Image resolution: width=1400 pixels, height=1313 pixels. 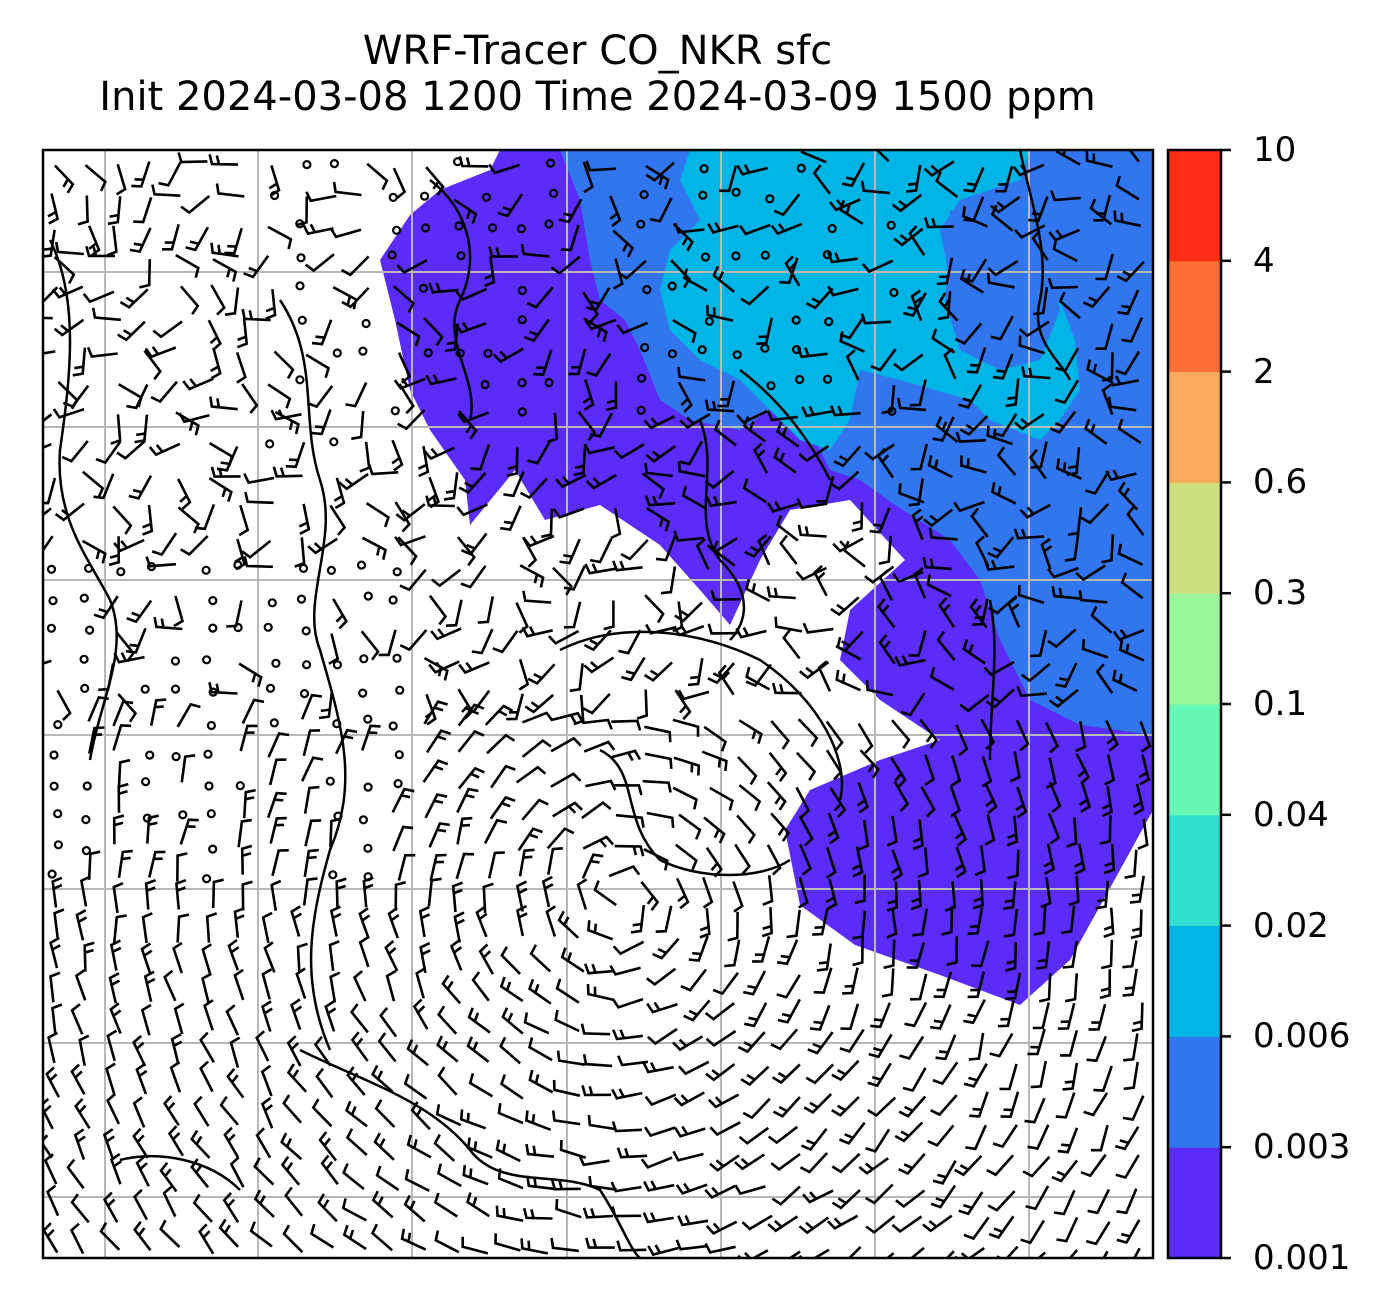 What do you see at coordinates (1264, 371) in the screenshot?
I see `colorbar-tick-label: 2` at bounding box center [1264, 371].